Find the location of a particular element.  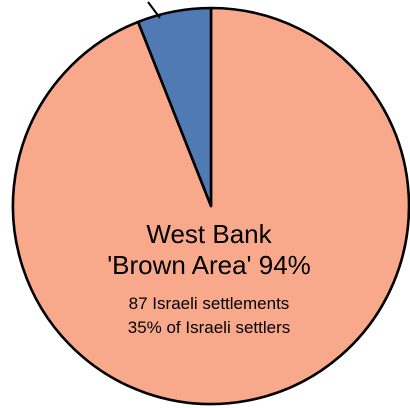

leader-line is located at coordinates (154, 10).